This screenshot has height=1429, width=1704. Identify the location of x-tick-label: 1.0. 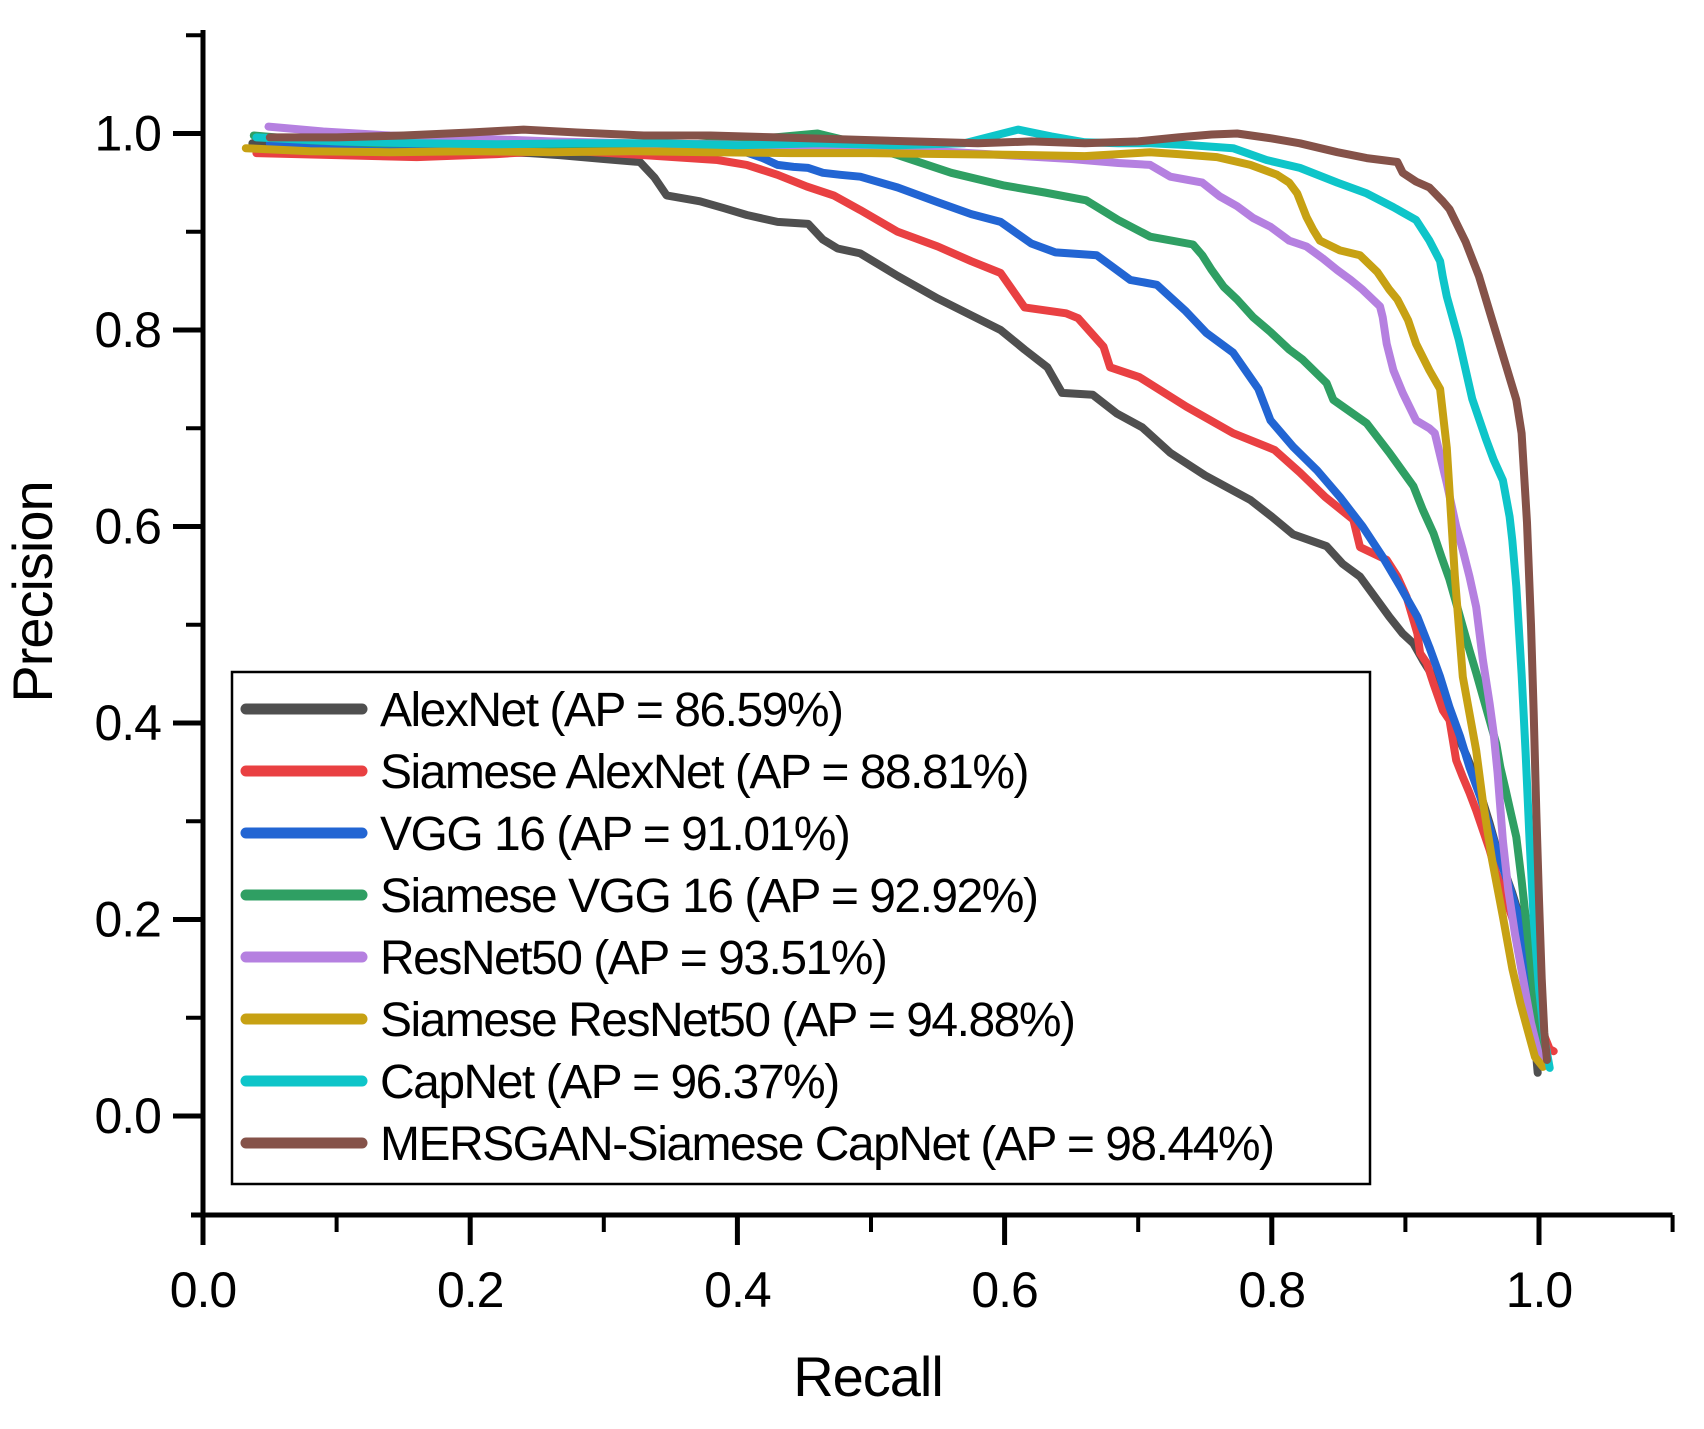
(1539, 1290).